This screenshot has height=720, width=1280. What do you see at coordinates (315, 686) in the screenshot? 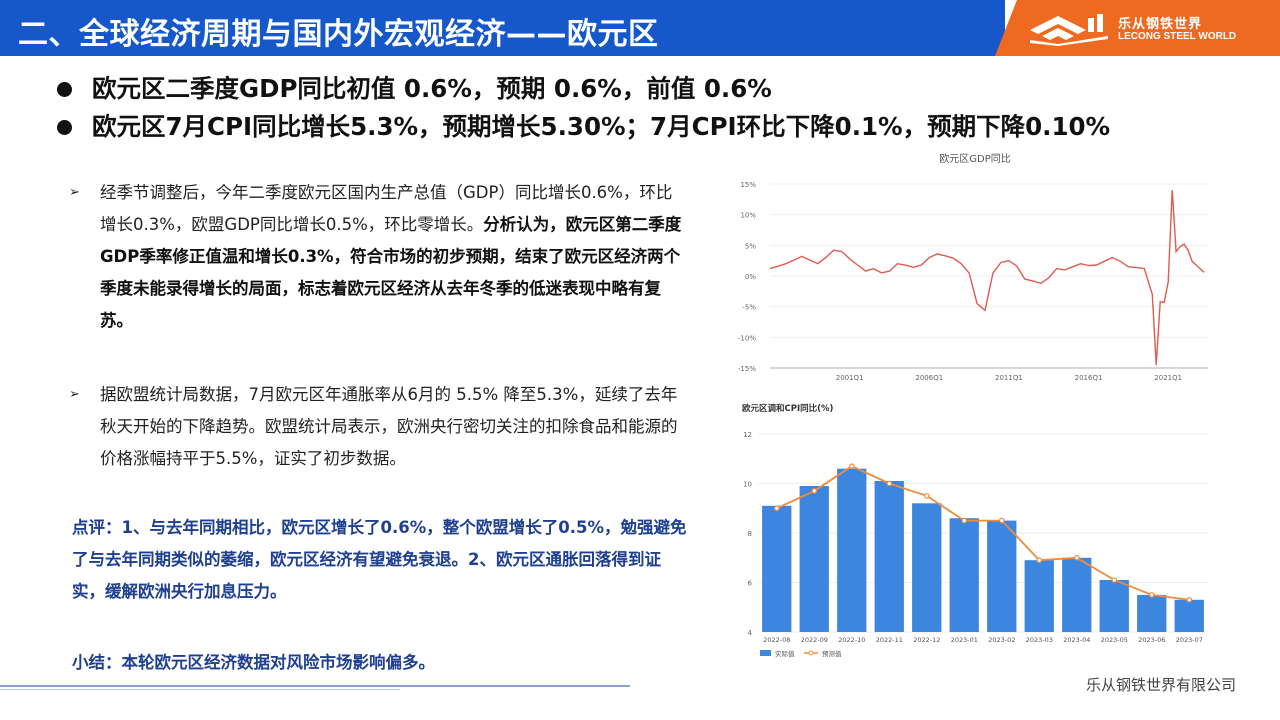
I see `footer-divider` at bounding box center [315, 686].